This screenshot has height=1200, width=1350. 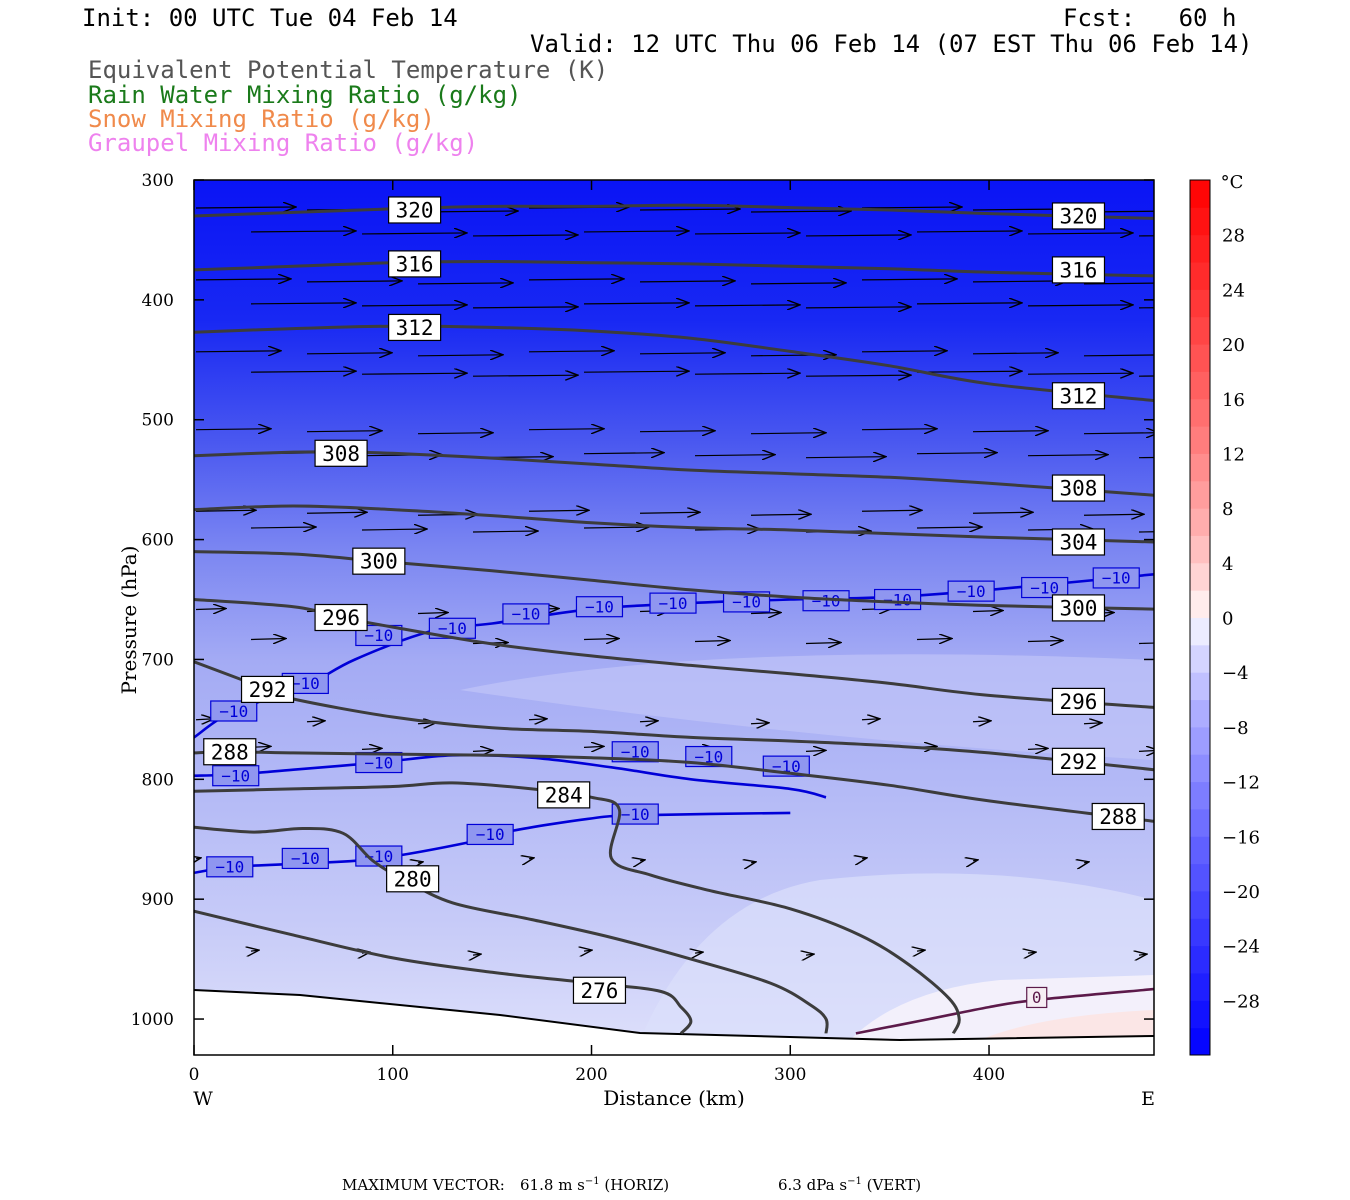 I want to click on colorbar-tick-label: 8, so click(x=1227, y=509).